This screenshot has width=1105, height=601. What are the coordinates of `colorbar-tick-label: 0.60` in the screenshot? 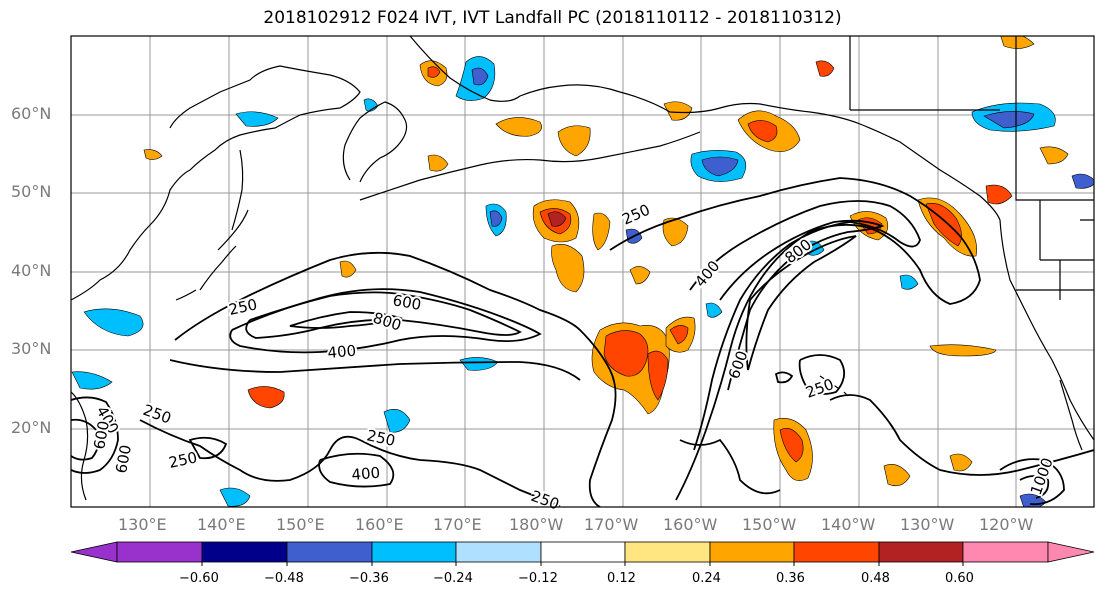 It's located at (959, 578).